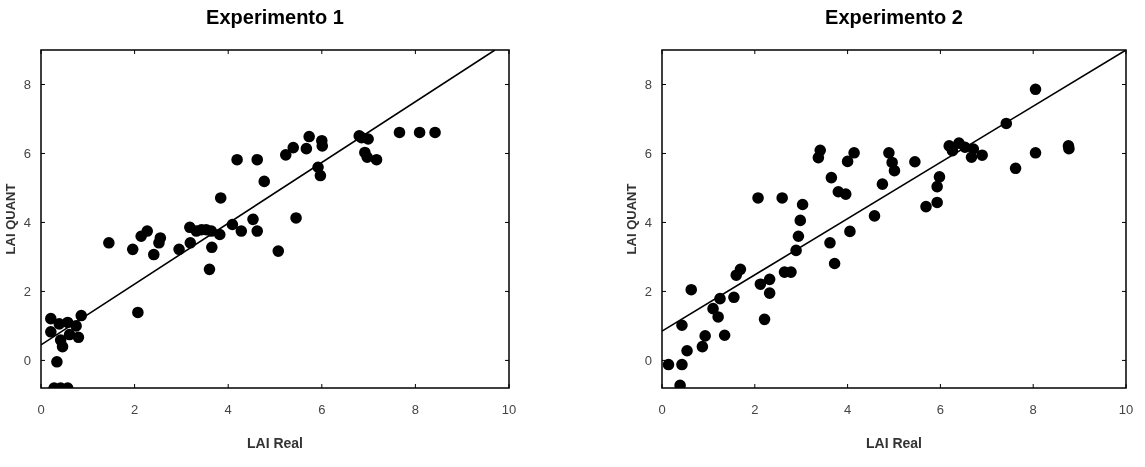 The width and height of the screenshot is (1145, 467). Describe the element at coordinates (275, 17) in the screenshot. I see `chart-title: Experimento 1` at that location.